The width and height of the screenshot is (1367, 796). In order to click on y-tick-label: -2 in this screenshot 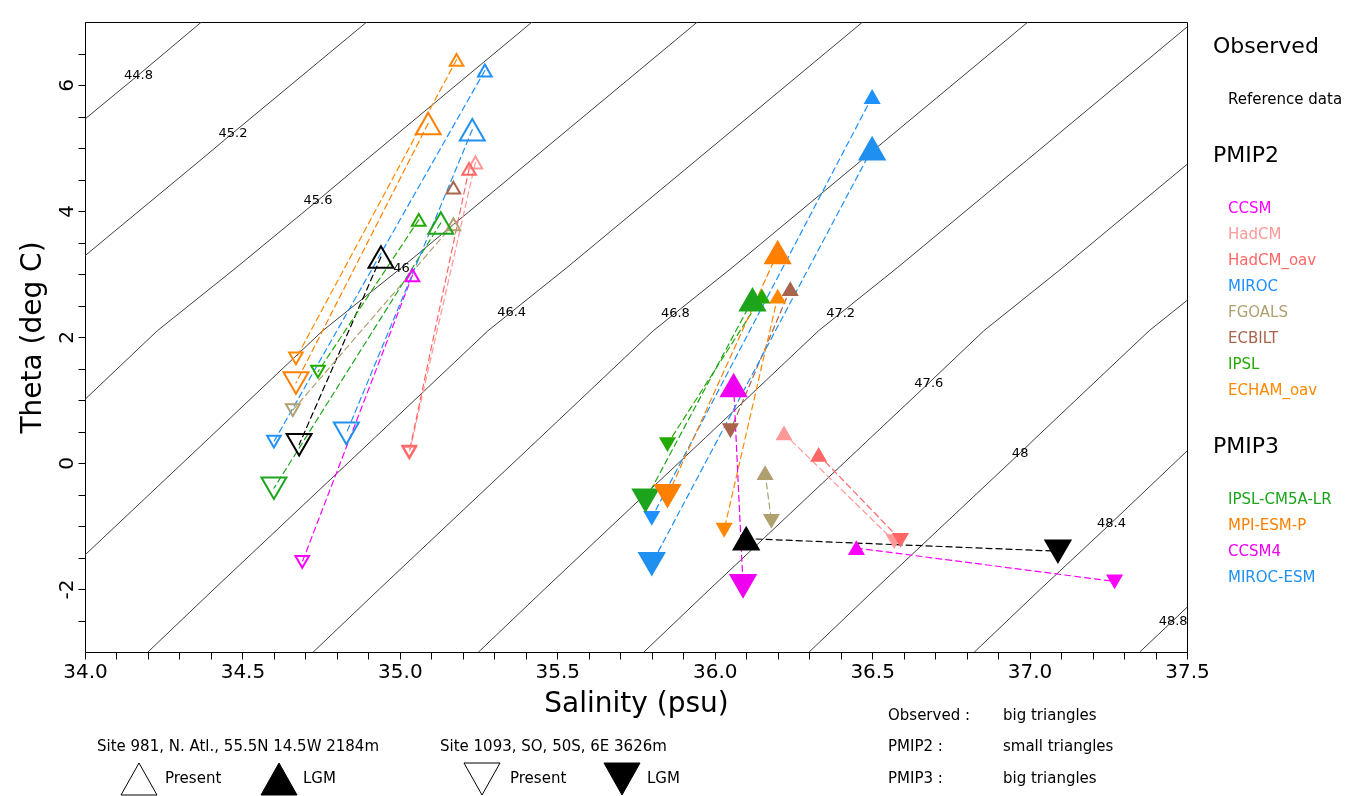, I will do `click(65, 589)`.